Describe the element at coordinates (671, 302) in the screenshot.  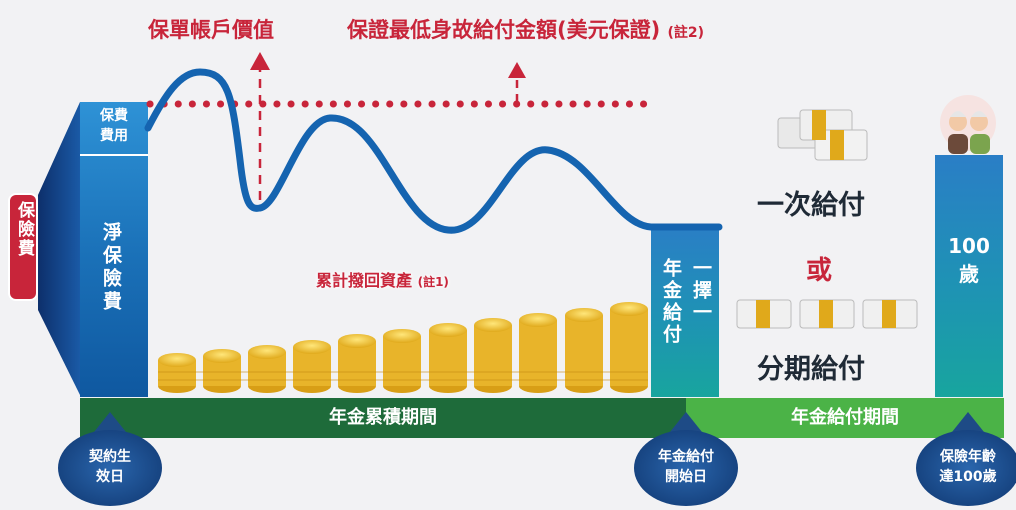
I see `annuity-payout-label: 年金給付` at that location.